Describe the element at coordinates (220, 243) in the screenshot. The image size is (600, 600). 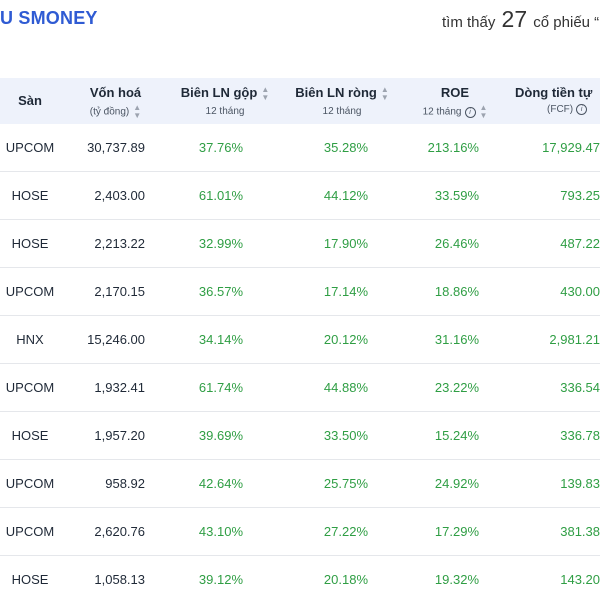
I see `cell-gross-margin: 32.99%` at that location.